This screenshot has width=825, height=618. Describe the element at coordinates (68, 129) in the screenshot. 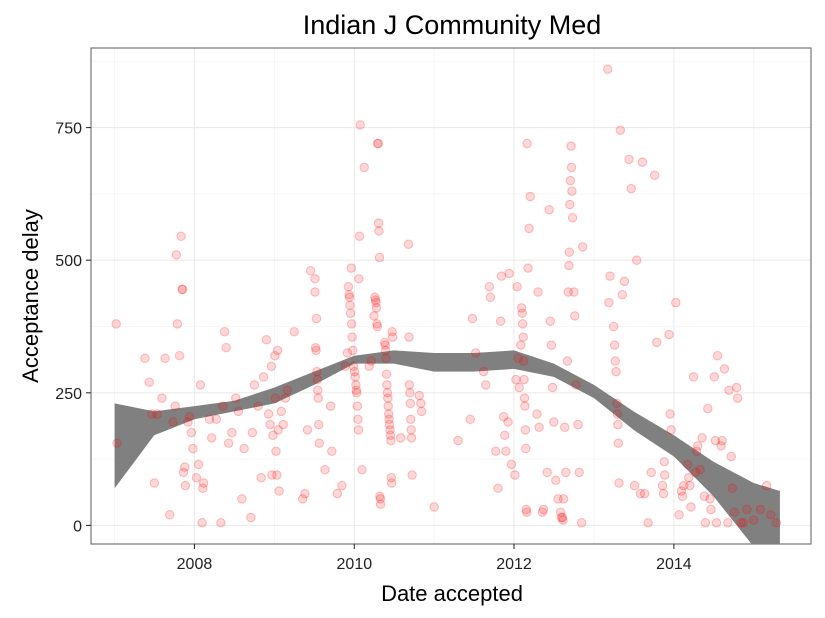

I see `y-tick-label: 750` at that location.